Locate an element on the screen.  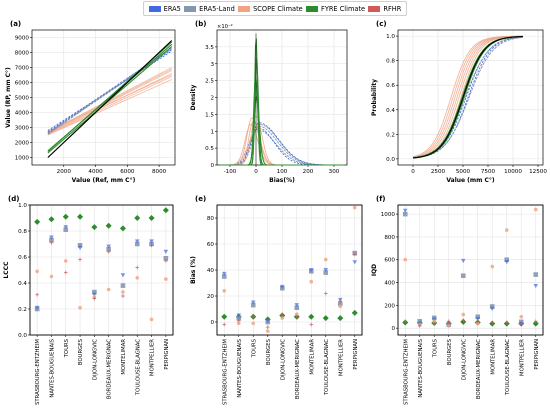
y-tick-label: 400 is located at coordinates (389, 284).